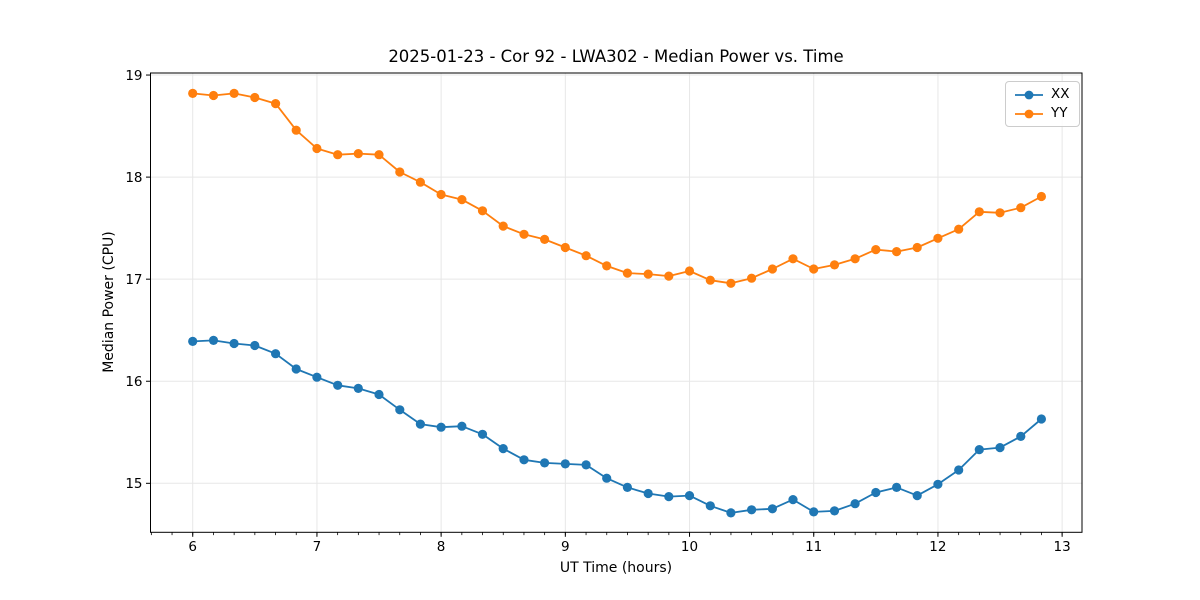 Image resolution: width=1200 pixels, height=600 pixels. Describe the element at coordinates (133, 382) in the screenshot. I see `y-tick-label: 16` at that location.